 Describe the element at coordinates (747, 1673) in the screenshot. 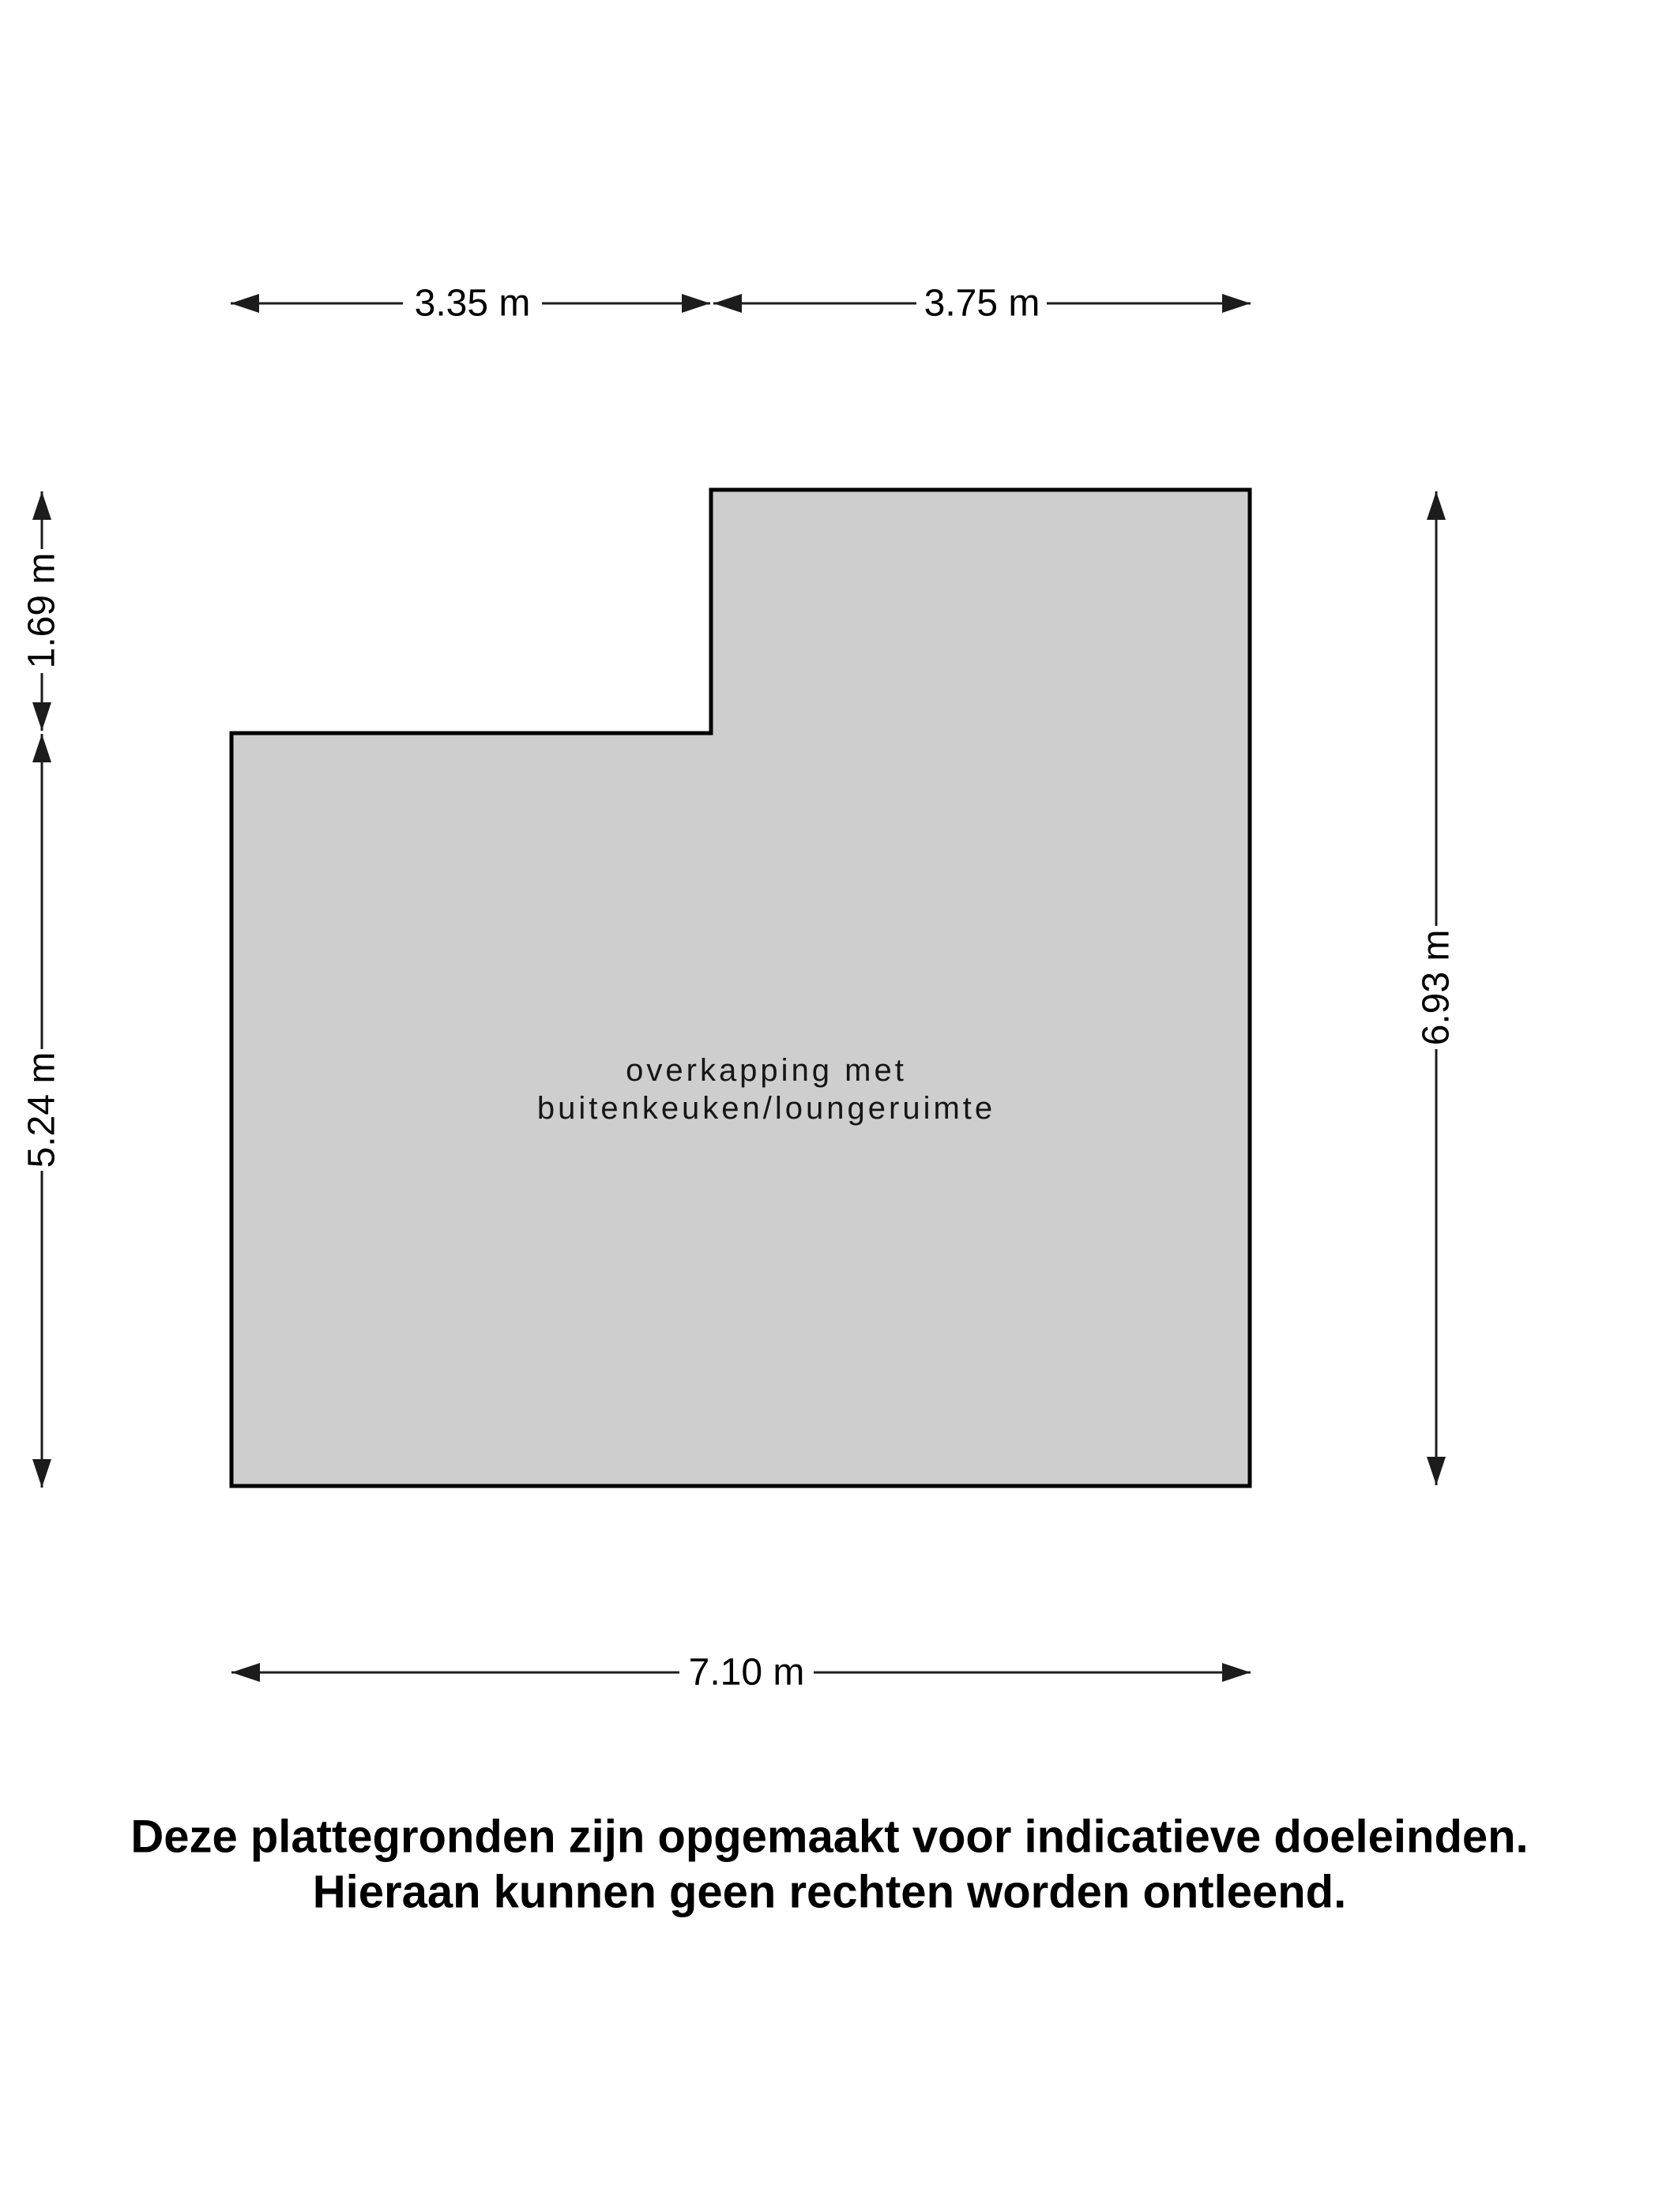

I see `dimension-label-bottom: 7.10 m` at that location.